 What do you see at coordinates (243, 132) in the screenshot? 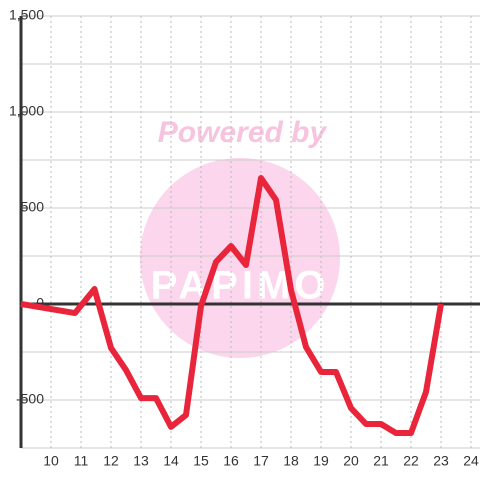
I see `watermark-text: Powered by` at bounding box center [243, 132].